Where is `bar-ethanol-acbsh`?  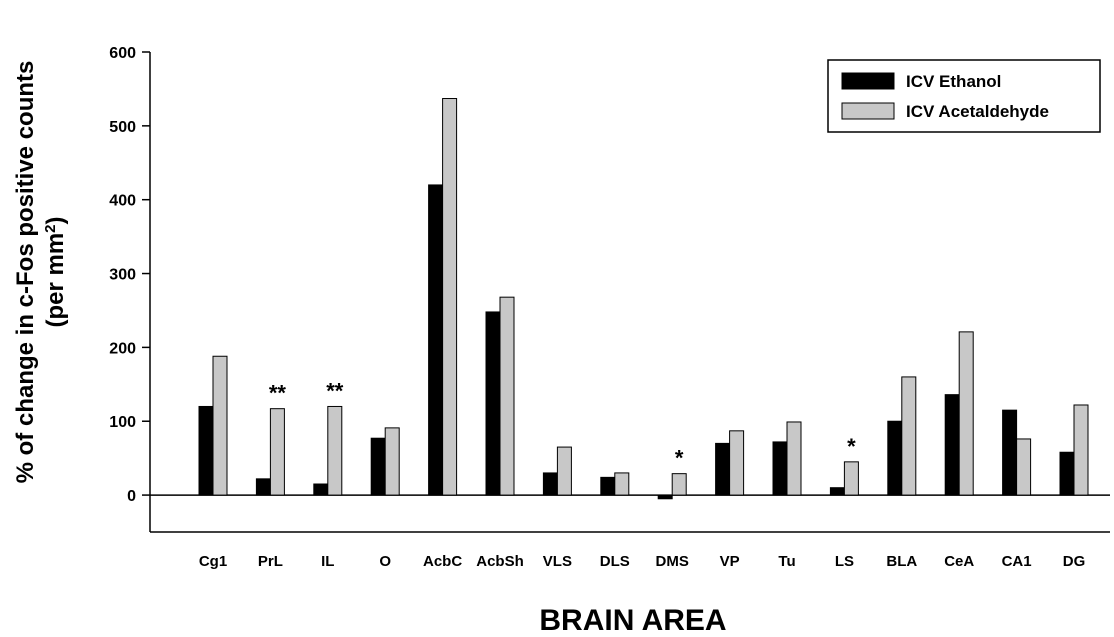
bar-ethanol-acbsh is located at coordinates (493, 403).